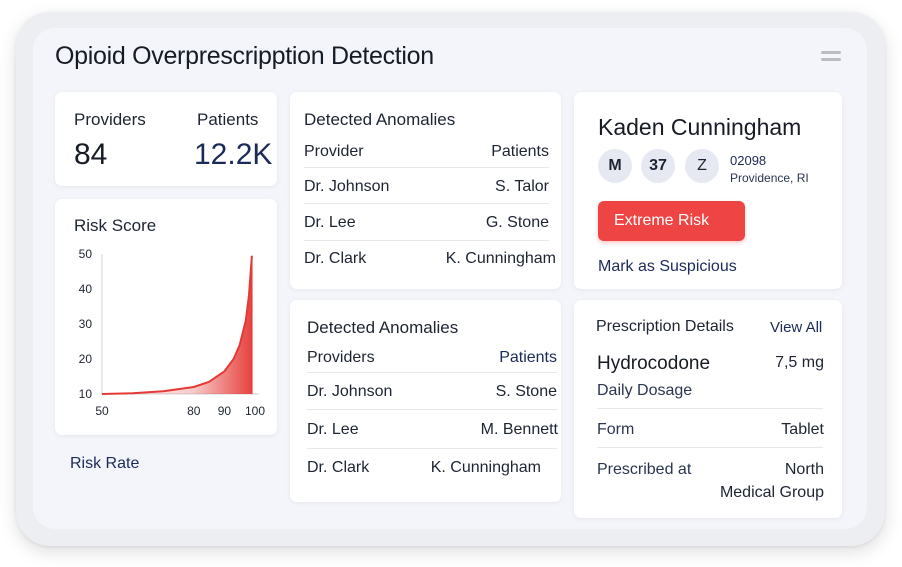 The height and width of the screenshot is (567, 902). I want to click on x-tick-label: 90, so click(225, 411).